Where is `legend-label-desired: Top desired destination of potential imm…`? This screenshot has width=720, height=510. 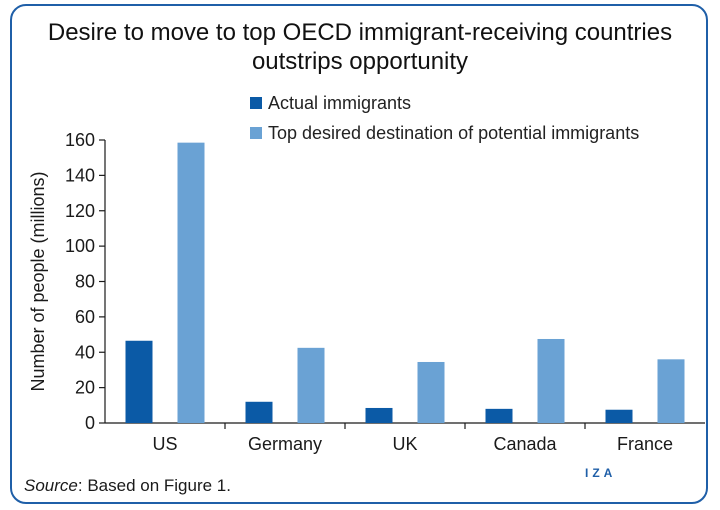 legend-label-desired: Top desired destination of potential imm… is located at coordinates (454, 132).